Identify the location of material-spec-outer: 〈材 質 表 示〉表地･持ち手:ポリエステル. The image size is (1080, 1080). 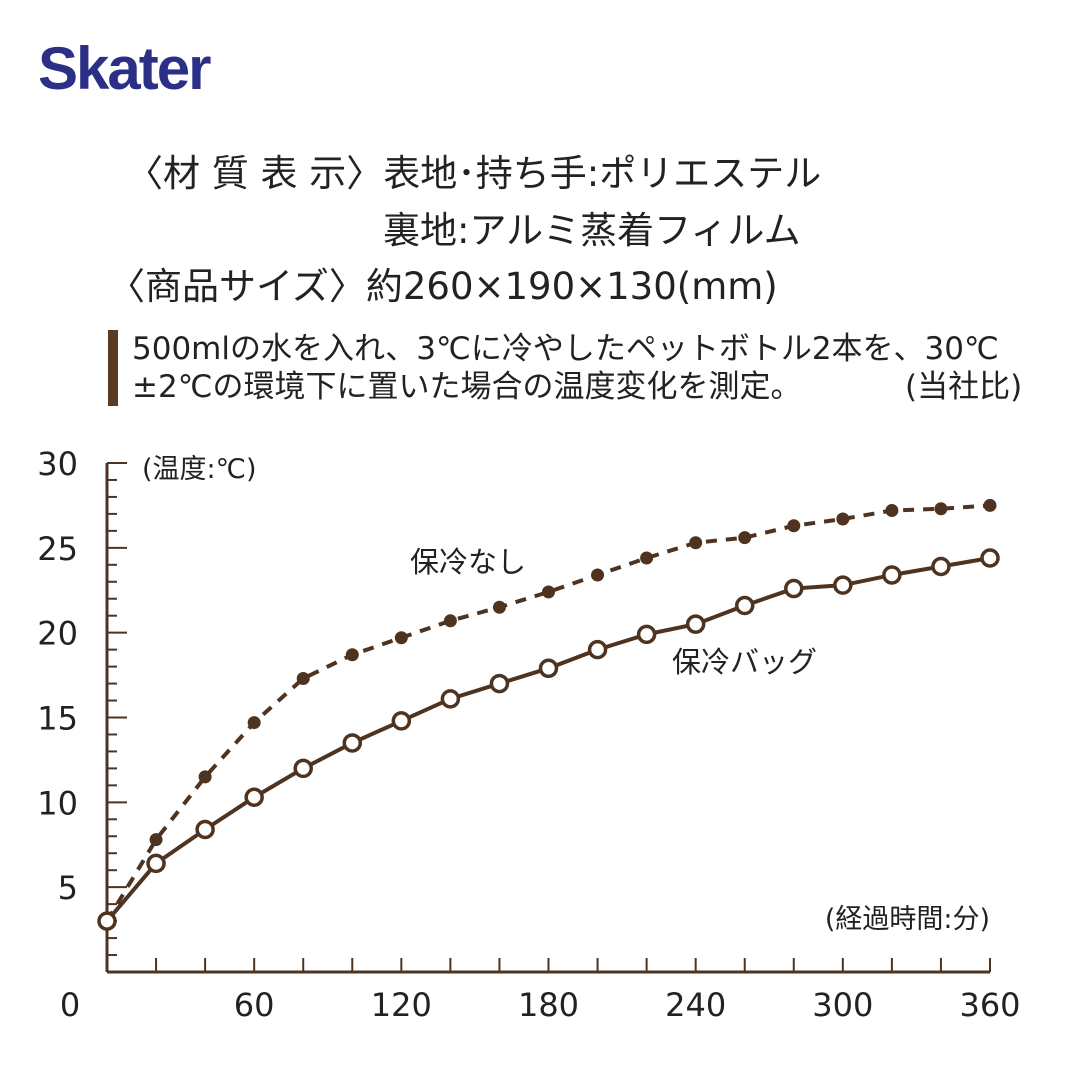
(474, 173).